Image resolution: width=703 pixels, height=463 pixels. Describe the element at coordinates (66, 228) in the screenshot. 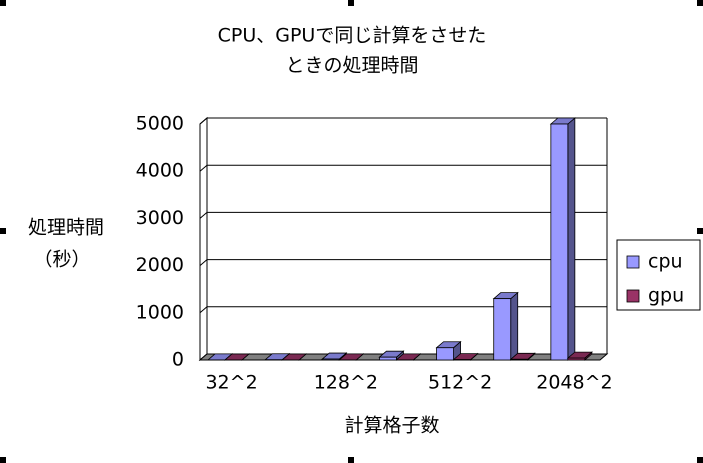

I see `y-axis-label: 処理時間` at that location.